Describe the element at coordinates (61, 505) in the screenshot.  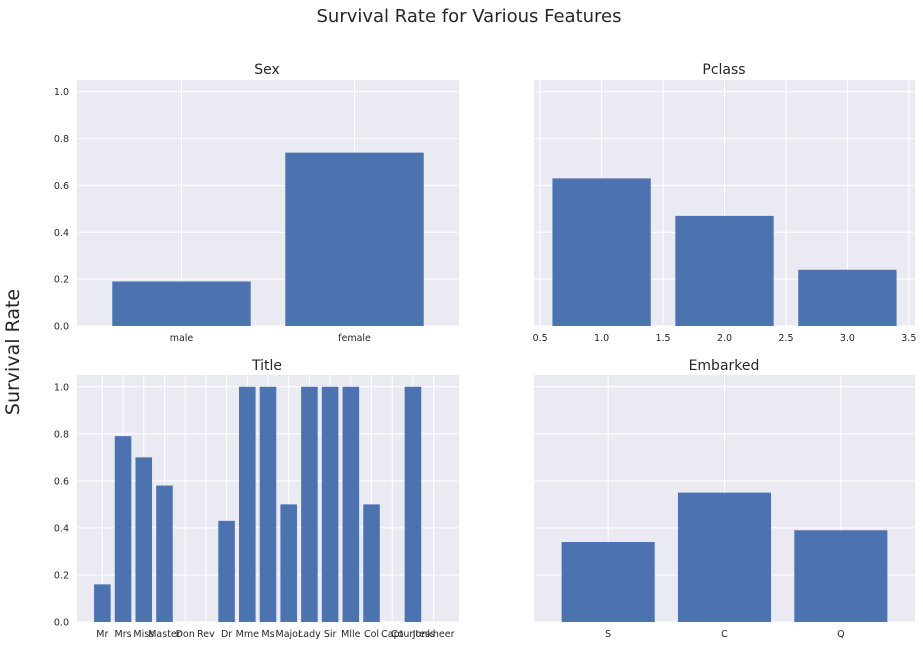
I see `title-y-ticks: 0.0 0.2 0.4 0.6 0.8 1.0` at that location.